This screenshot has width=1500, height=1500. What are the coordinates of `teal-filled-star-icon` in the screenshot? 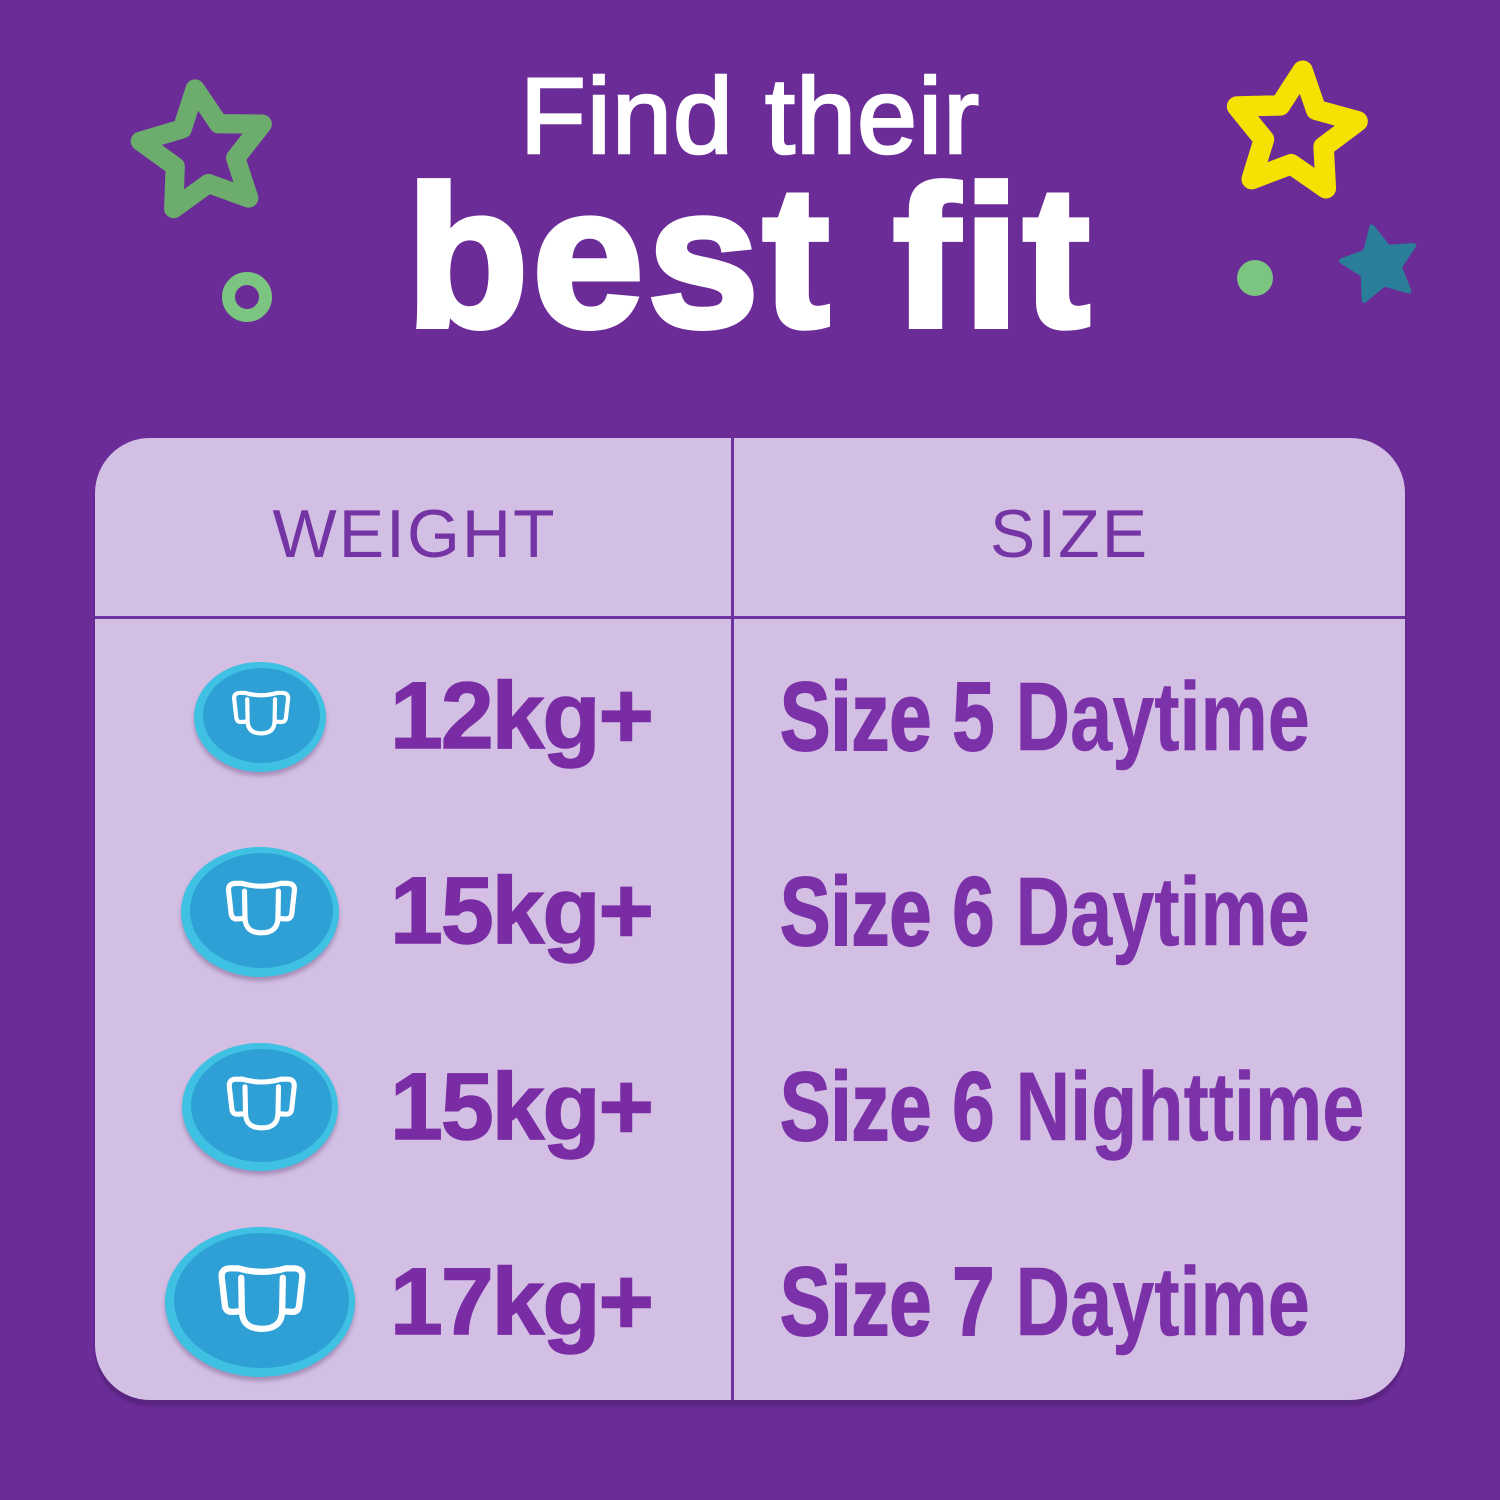 It's located at (1380, 265).